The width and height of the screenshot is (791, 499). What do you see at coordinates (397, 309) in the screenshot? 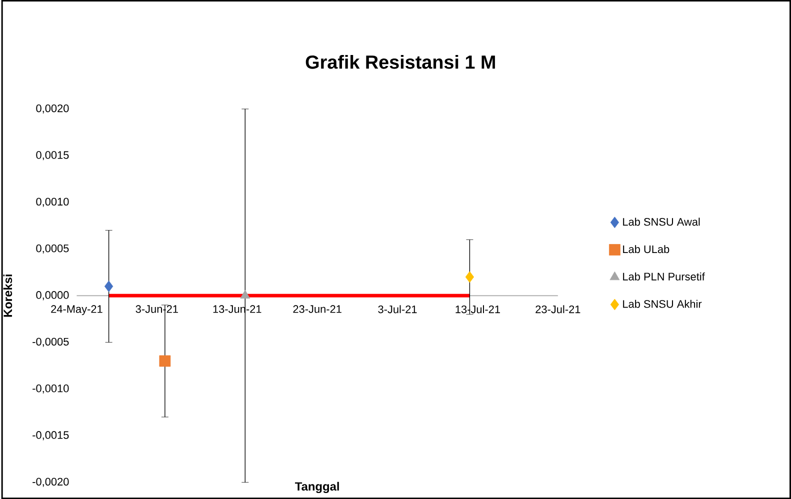
I see `x-tick-label: 3-Jul-21` at bounding box center [397, 309].